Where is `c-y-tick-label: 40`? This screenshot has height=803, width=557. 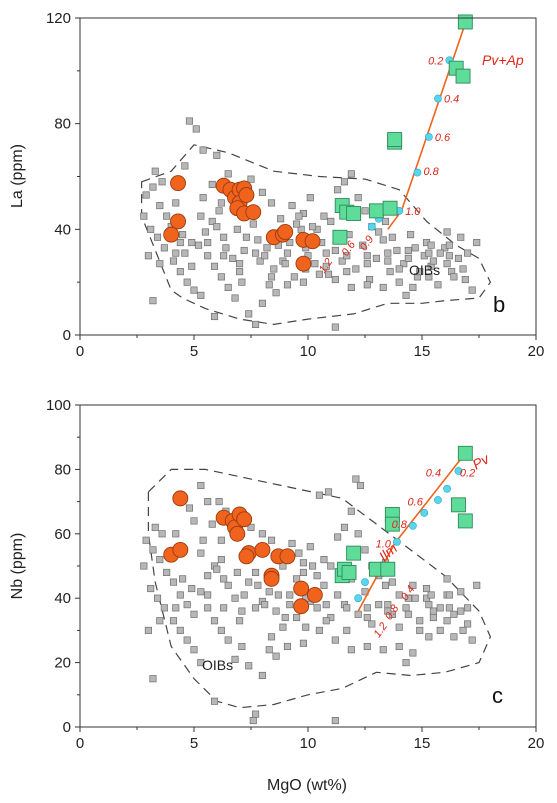
c-y-tick-label: 40 is located at coordinates (62, 598).